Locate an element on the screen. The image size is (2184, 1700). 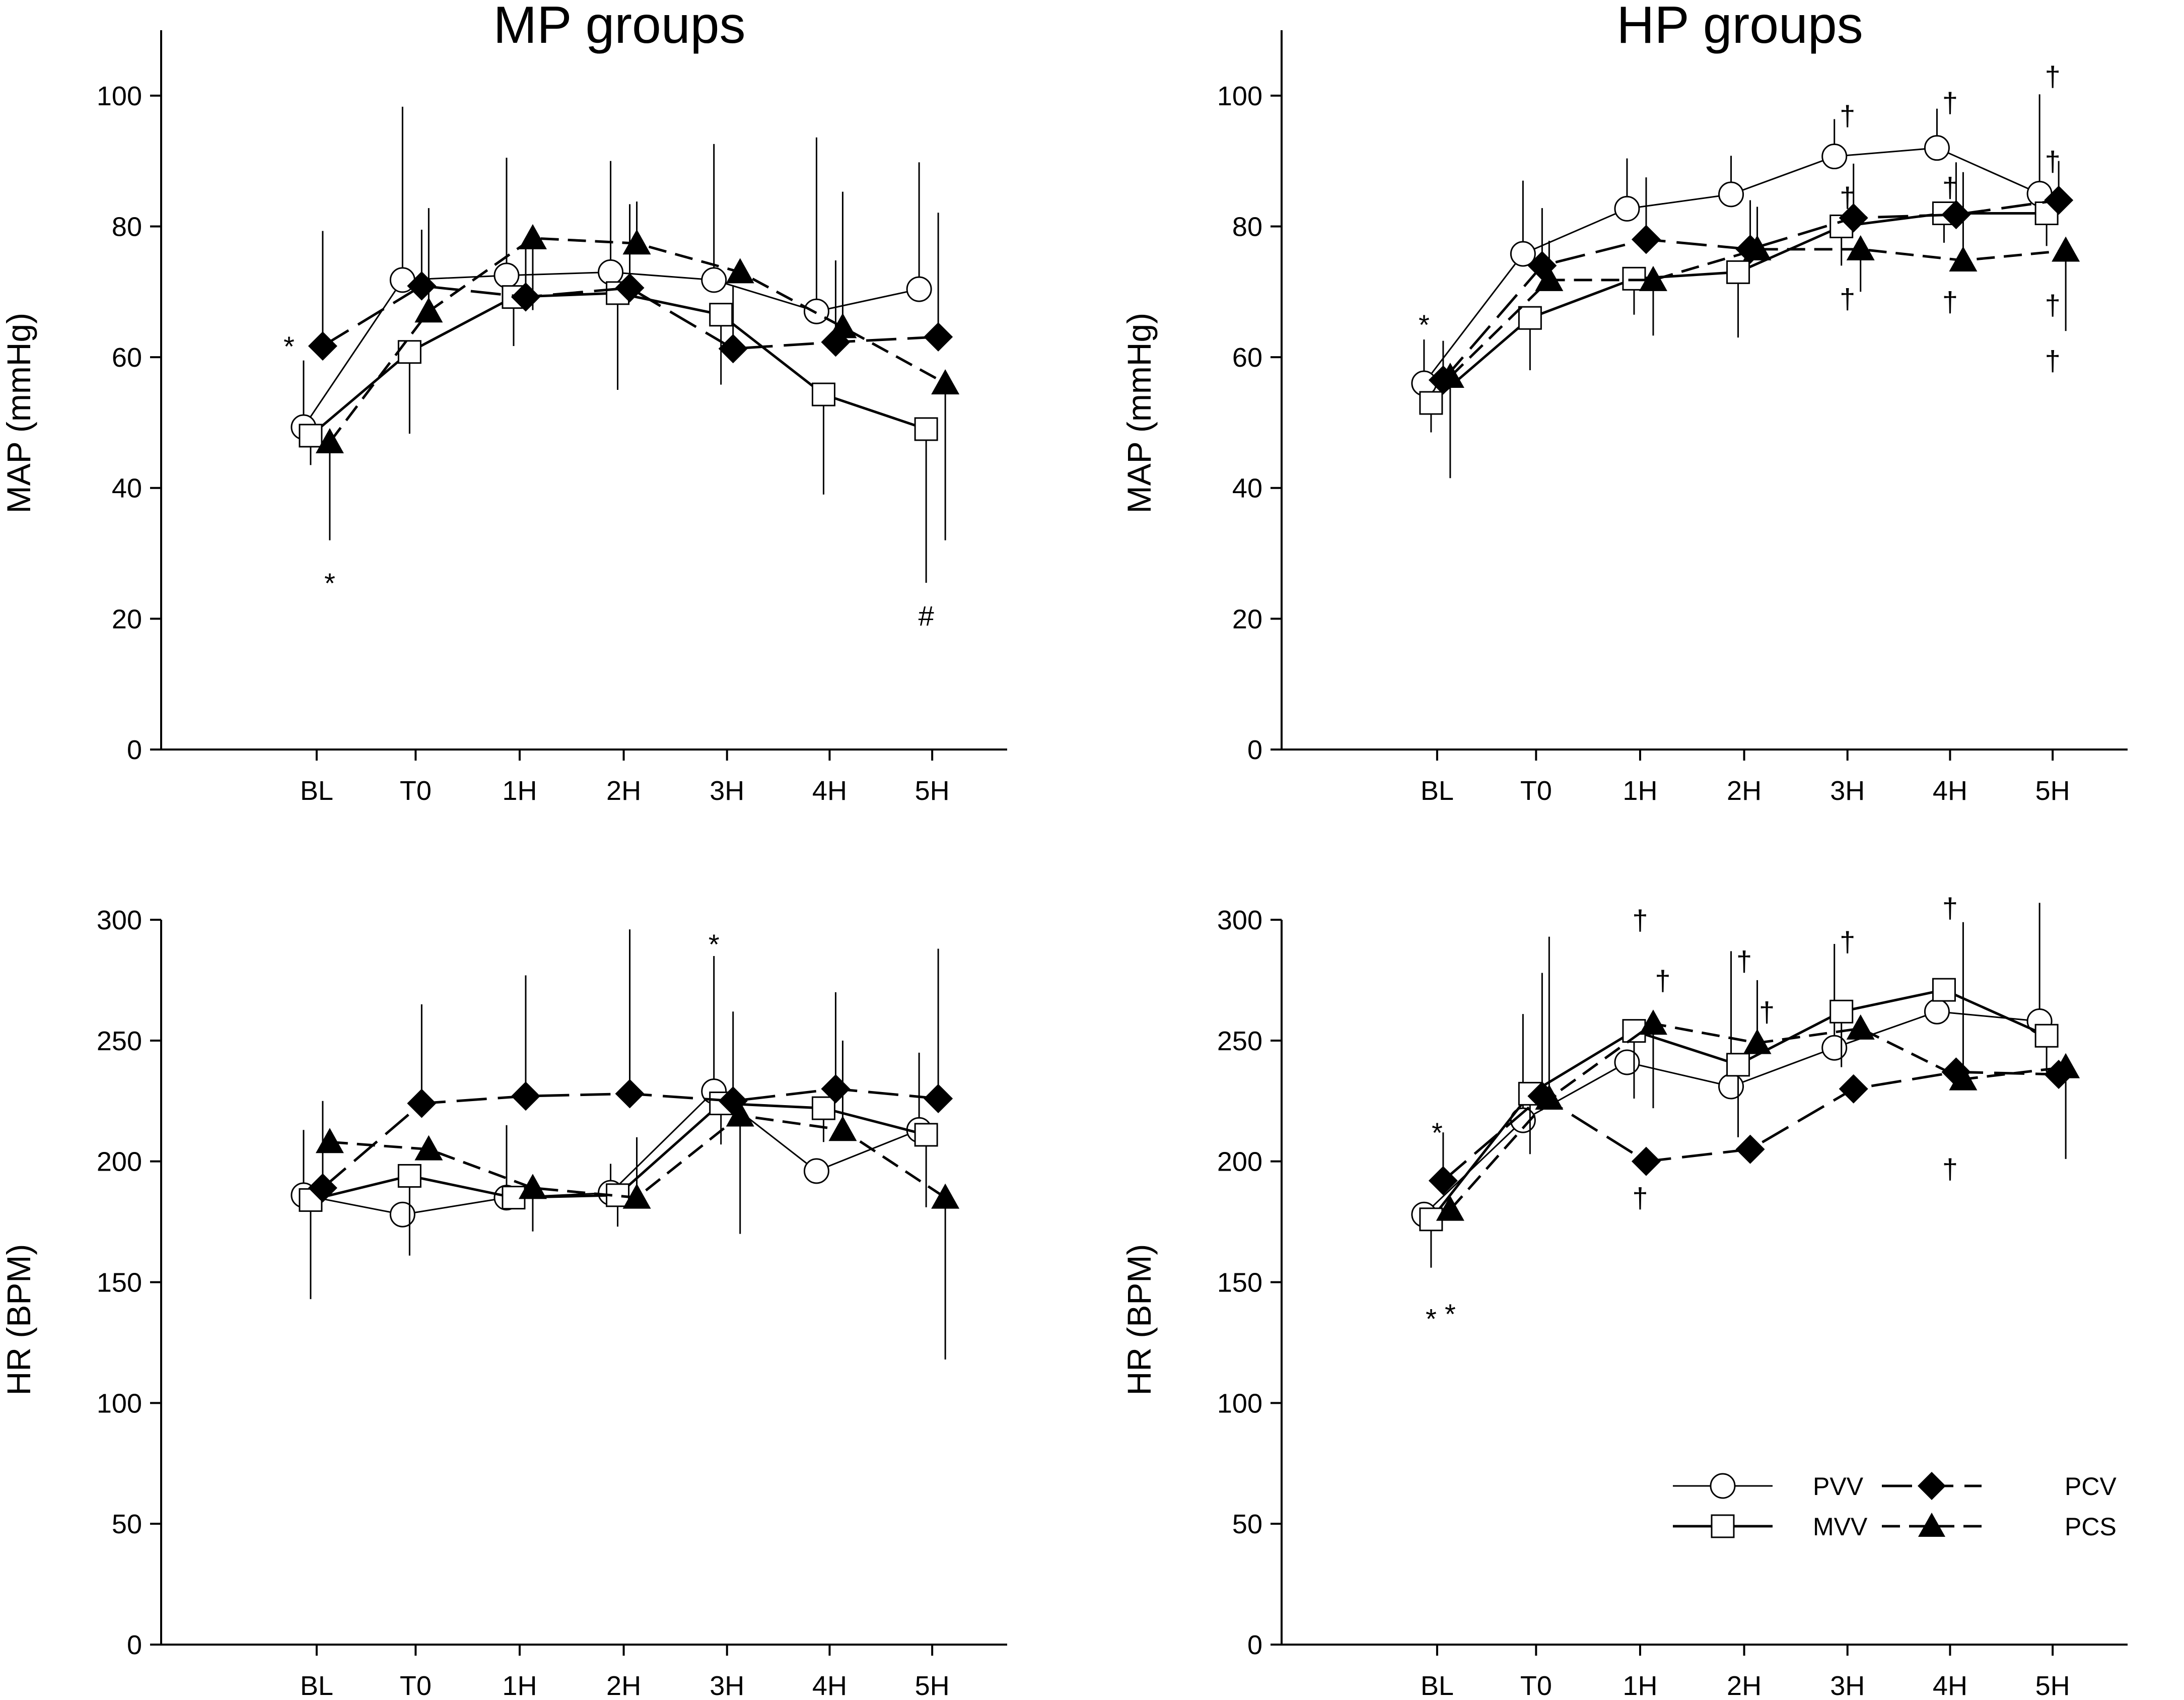
legend-label: MVV is located at coordinates (1840, 1527).